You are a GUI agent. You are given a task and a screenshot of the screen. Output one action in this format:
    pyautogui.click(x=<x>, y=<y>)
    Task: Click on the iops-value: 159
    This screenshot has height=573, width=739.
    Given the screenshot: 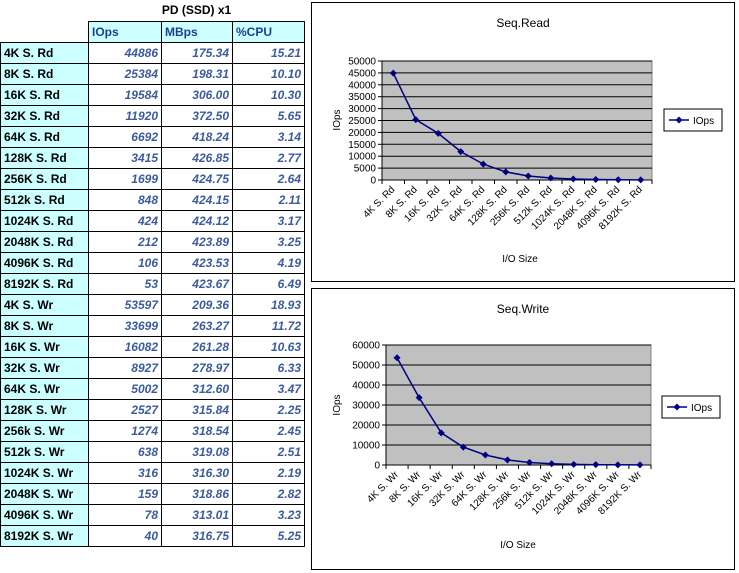 What is the action you would take?
    pyautogui.click(x=125, y=493)
    